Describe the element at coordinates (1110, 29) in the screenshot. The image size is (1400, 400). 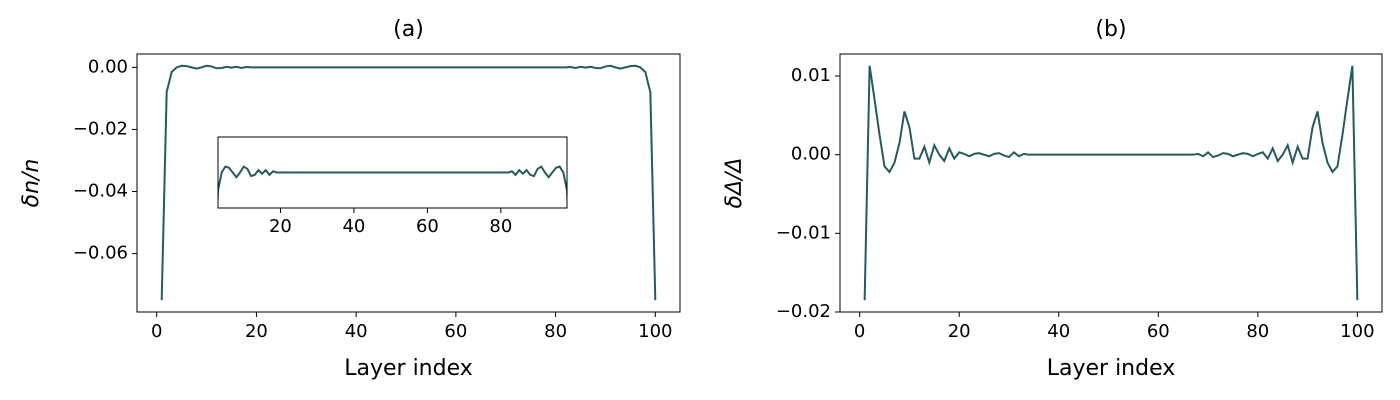
I see `chart-title: (b)` at that location.